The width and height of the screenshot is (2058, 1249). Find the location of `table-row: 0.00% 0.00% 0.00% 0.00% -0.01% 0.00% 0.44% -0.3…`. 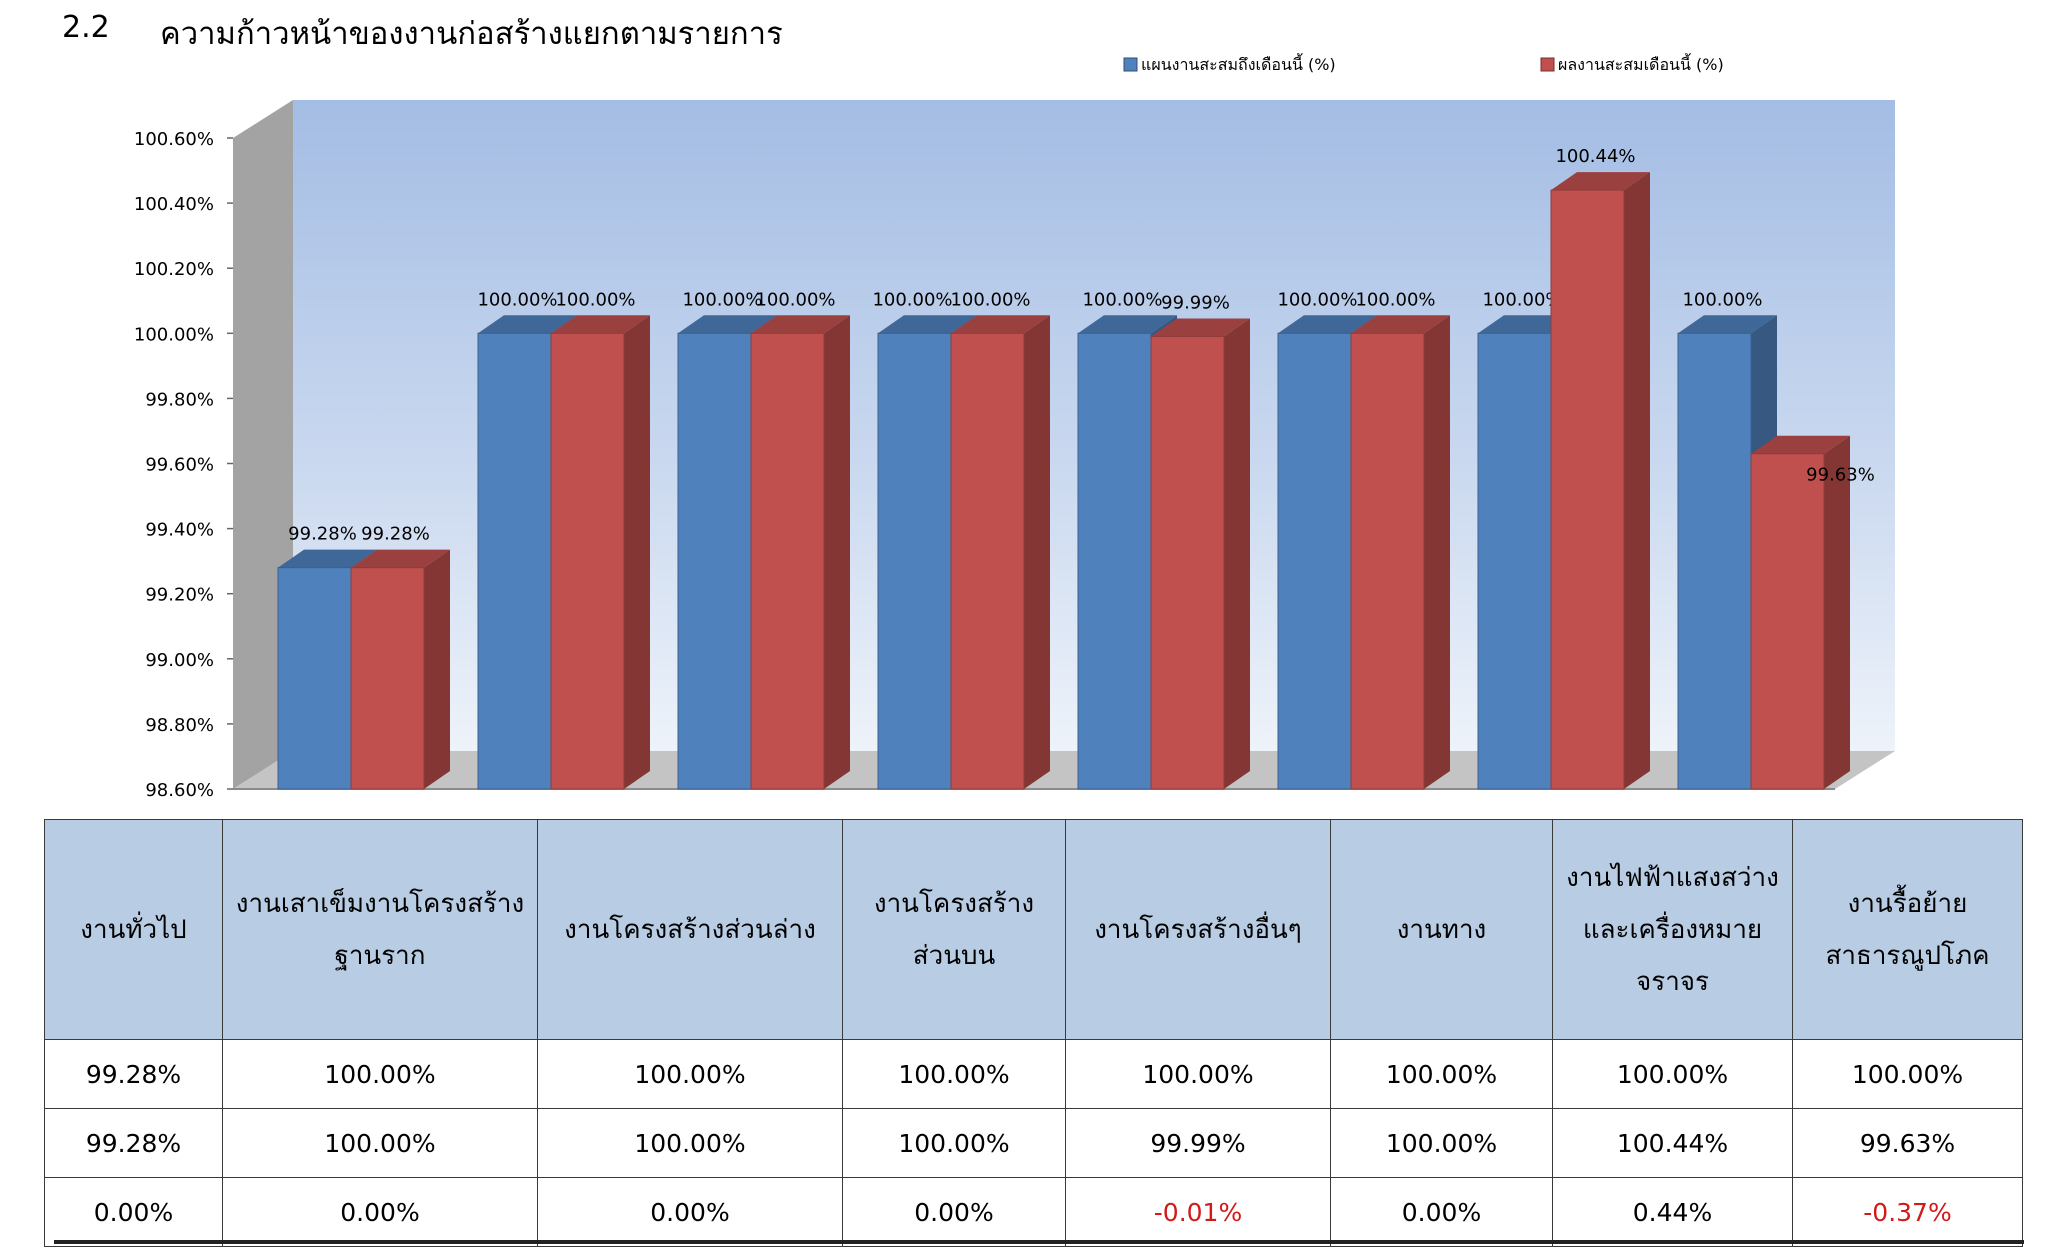

table-row: 0.00% 0.00% 0.00% 0.00% -0.01% 0.00% 0.44% -0.3… is located at coordinates (1033, 1212).